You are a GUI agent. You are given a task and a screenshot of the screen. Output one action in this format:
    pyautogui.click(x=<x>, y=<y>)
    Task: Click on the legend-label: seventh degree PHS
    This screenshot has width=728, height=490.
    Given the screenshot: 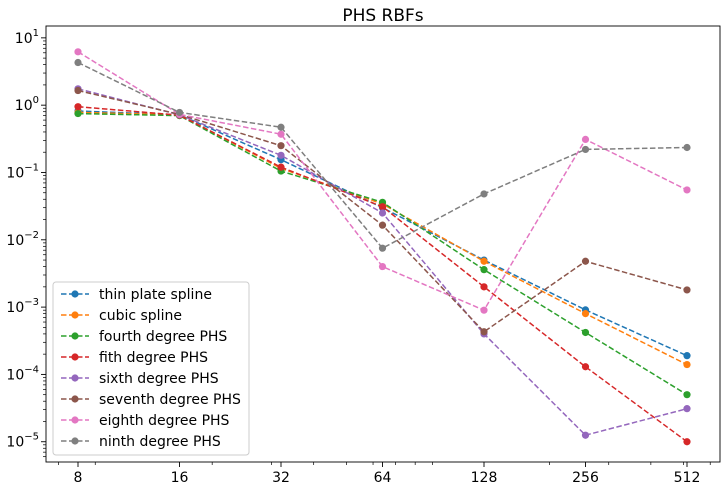 What is the action you would take?
    pyautogui.click(x=170, y=400)
    